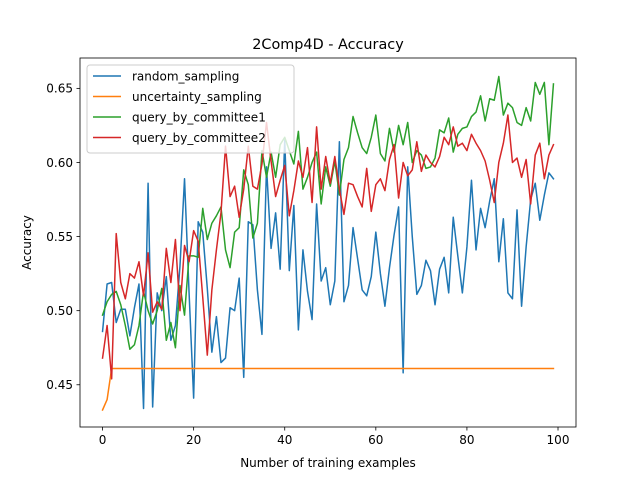 This screenshot has height=480, width=640. What do you see at coordinates (27, 242) in the screenshot?
I see `y-axis-label: Accuracy` at bounding box center [27, 242].